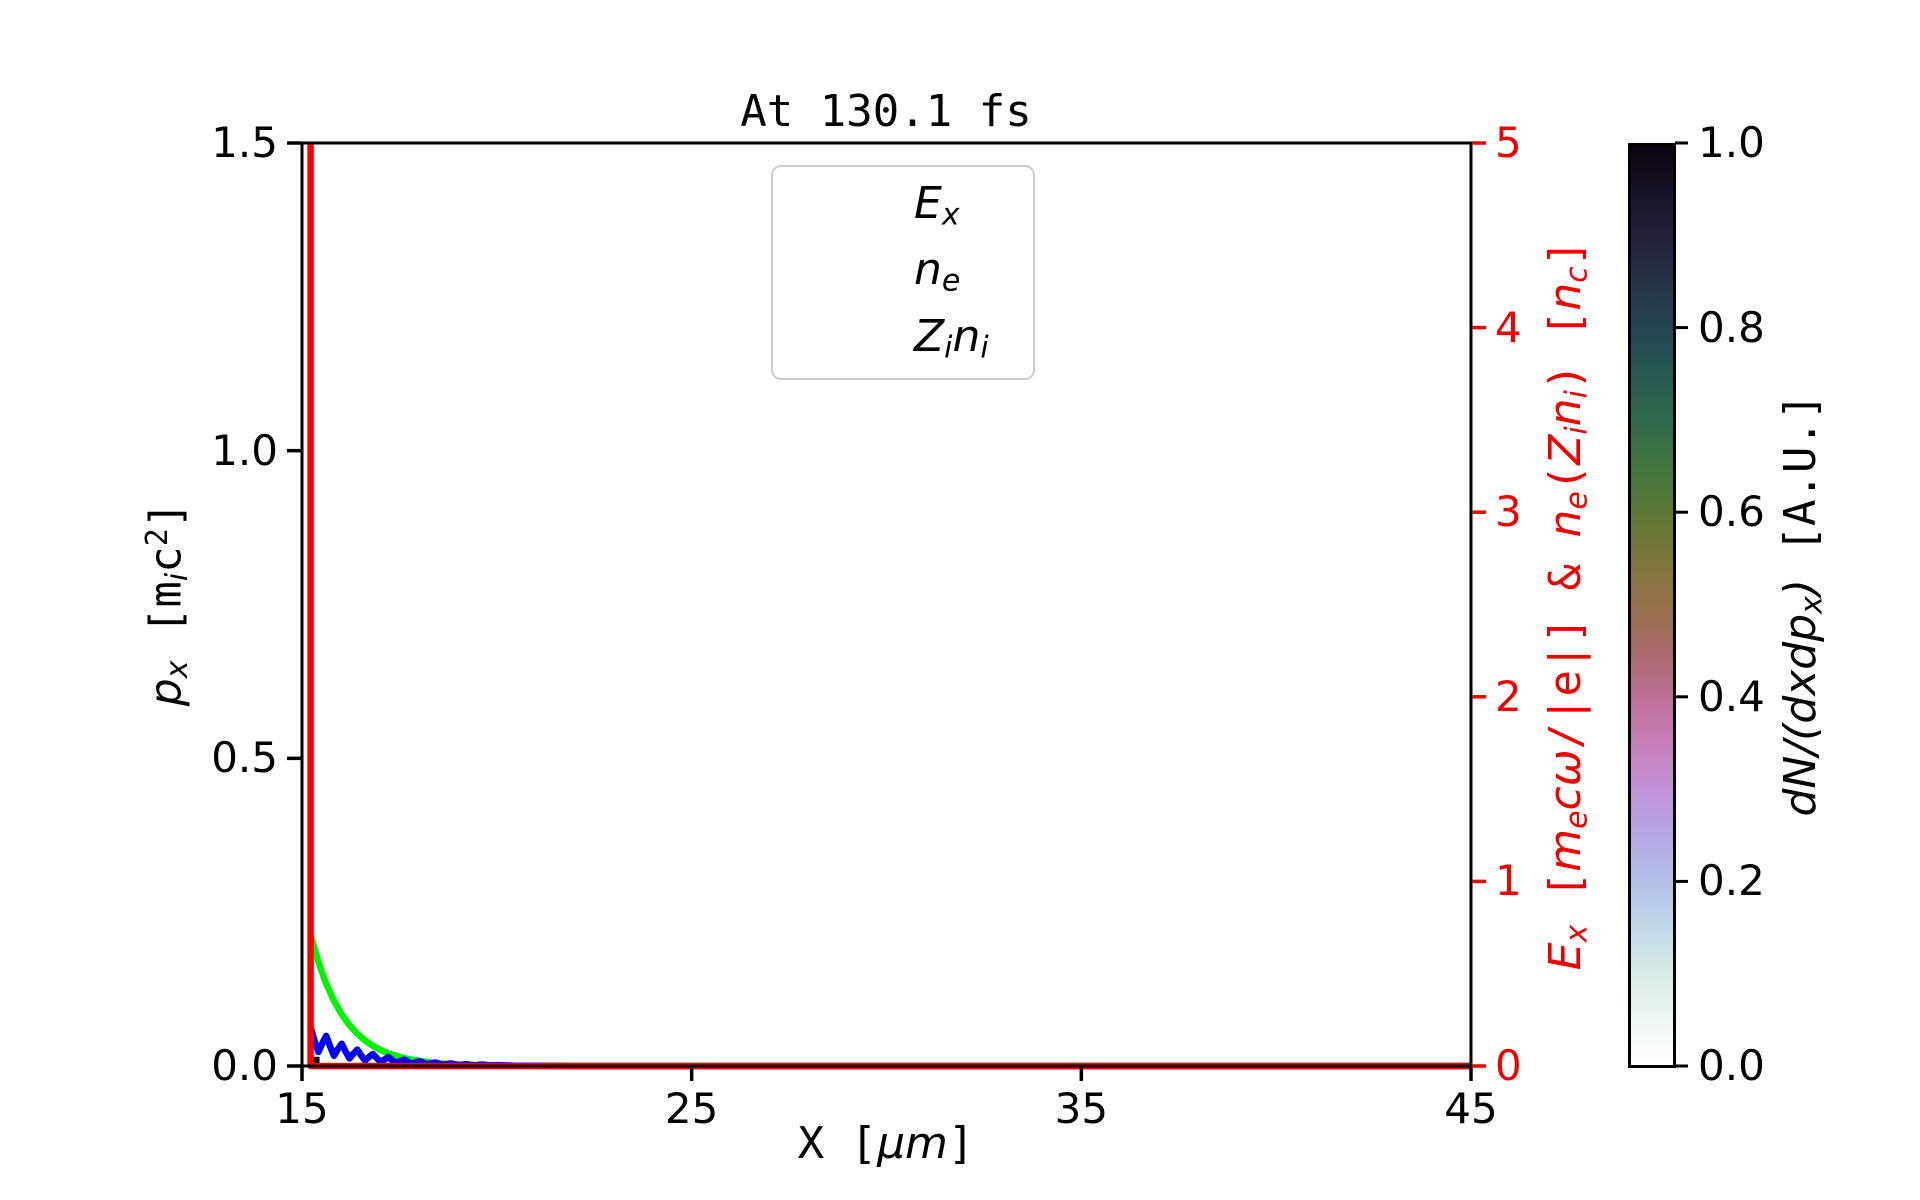 Image resolution: width=1920 pixels, height=1200 pixels. Describe the element at coordinates (837, 1143) in the screenshot. I see `label-segment: X [` at that location.